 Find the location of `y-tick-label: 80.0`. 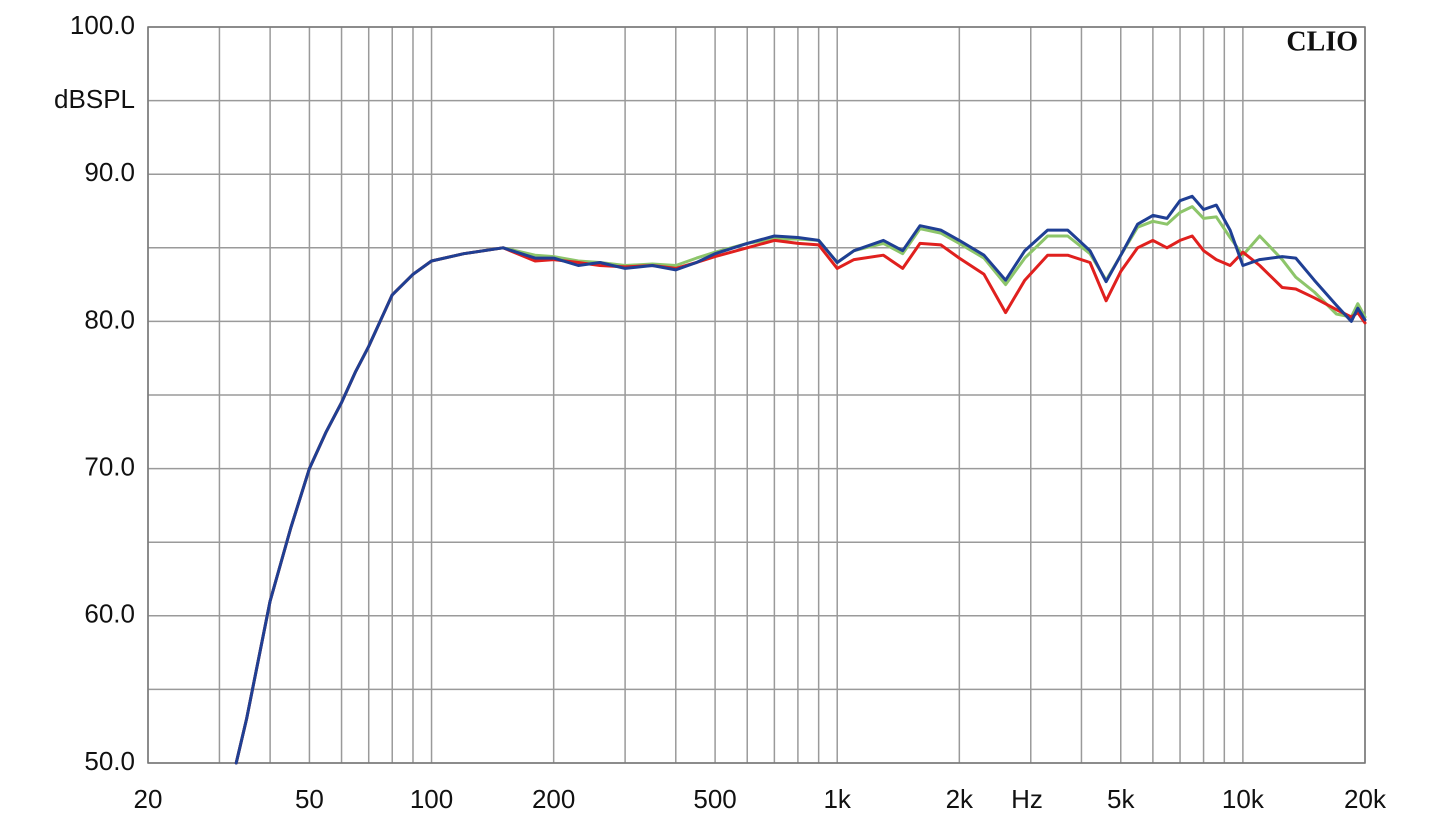

y-tick-label: 80.0 is located at coordinates (109, 319).